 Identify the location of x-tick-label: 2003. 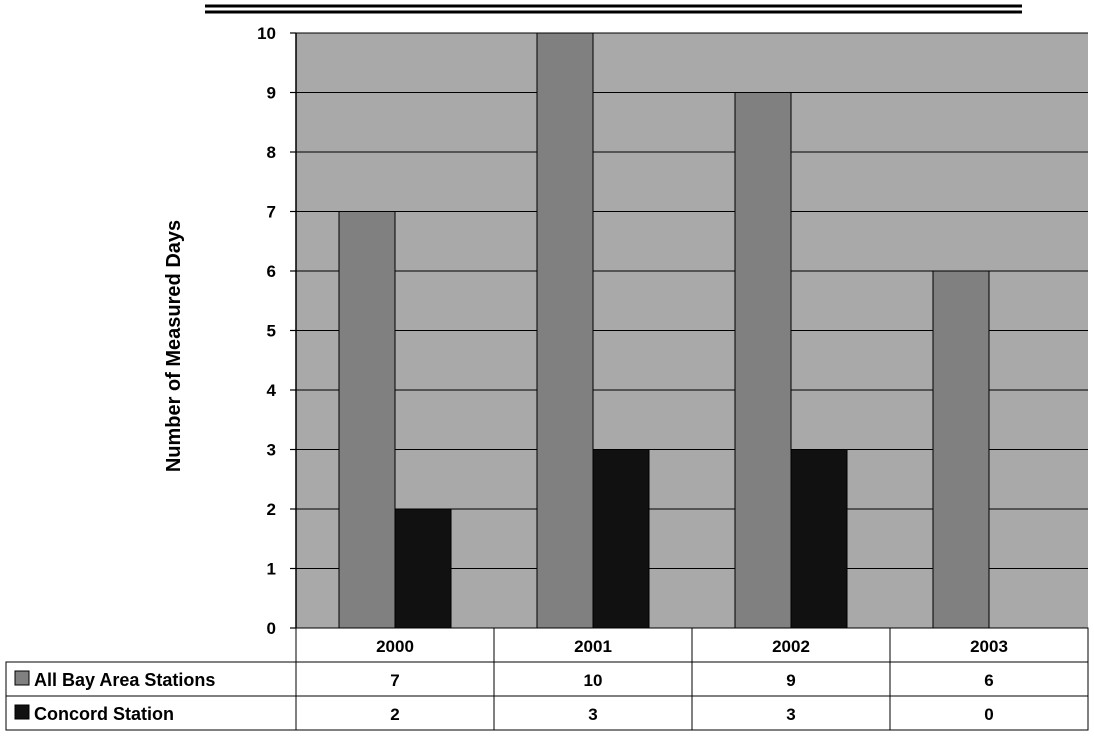
(989, 646).